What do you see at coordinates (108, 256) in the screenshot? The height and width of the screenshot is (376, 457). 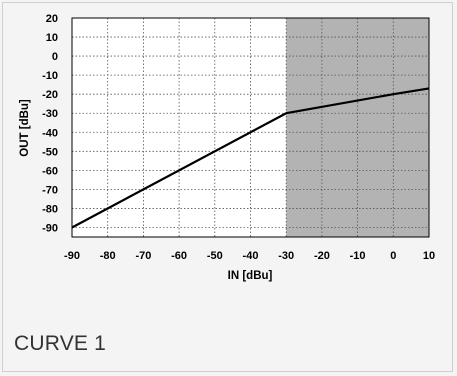 I see `x-tick-label: -80` at bounding box center [108, 256].